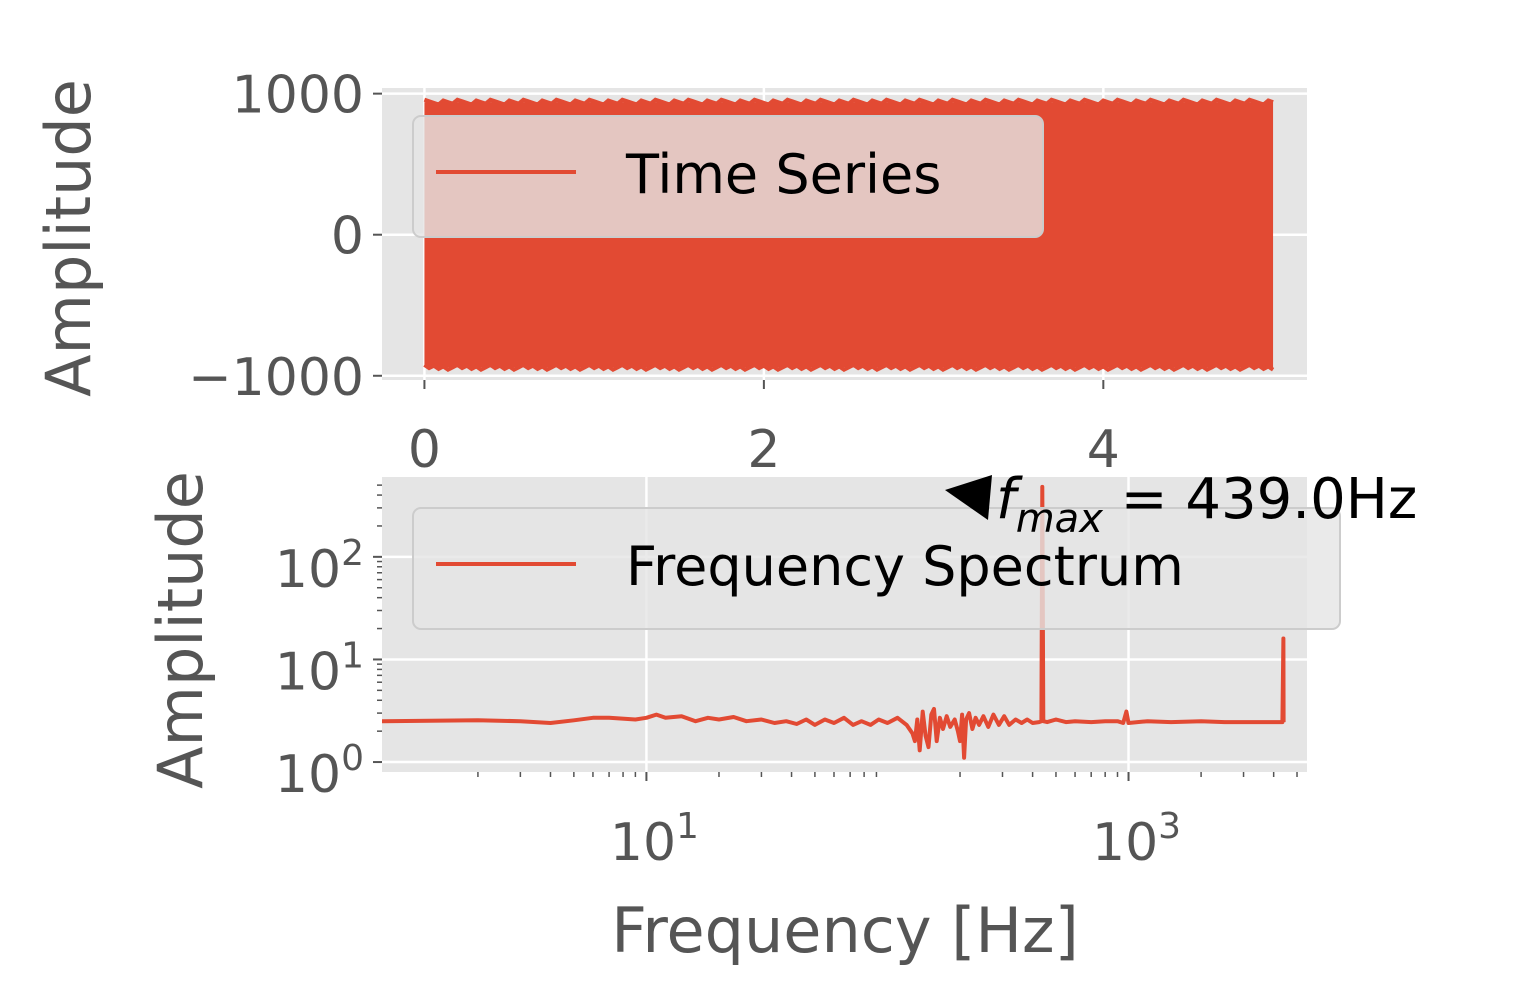 This screenshot has height=996, width=1524. Describe the element at coordinates (276, 378) in the screenshot. I see `time-series-y-tick-label: −1000` at that location.